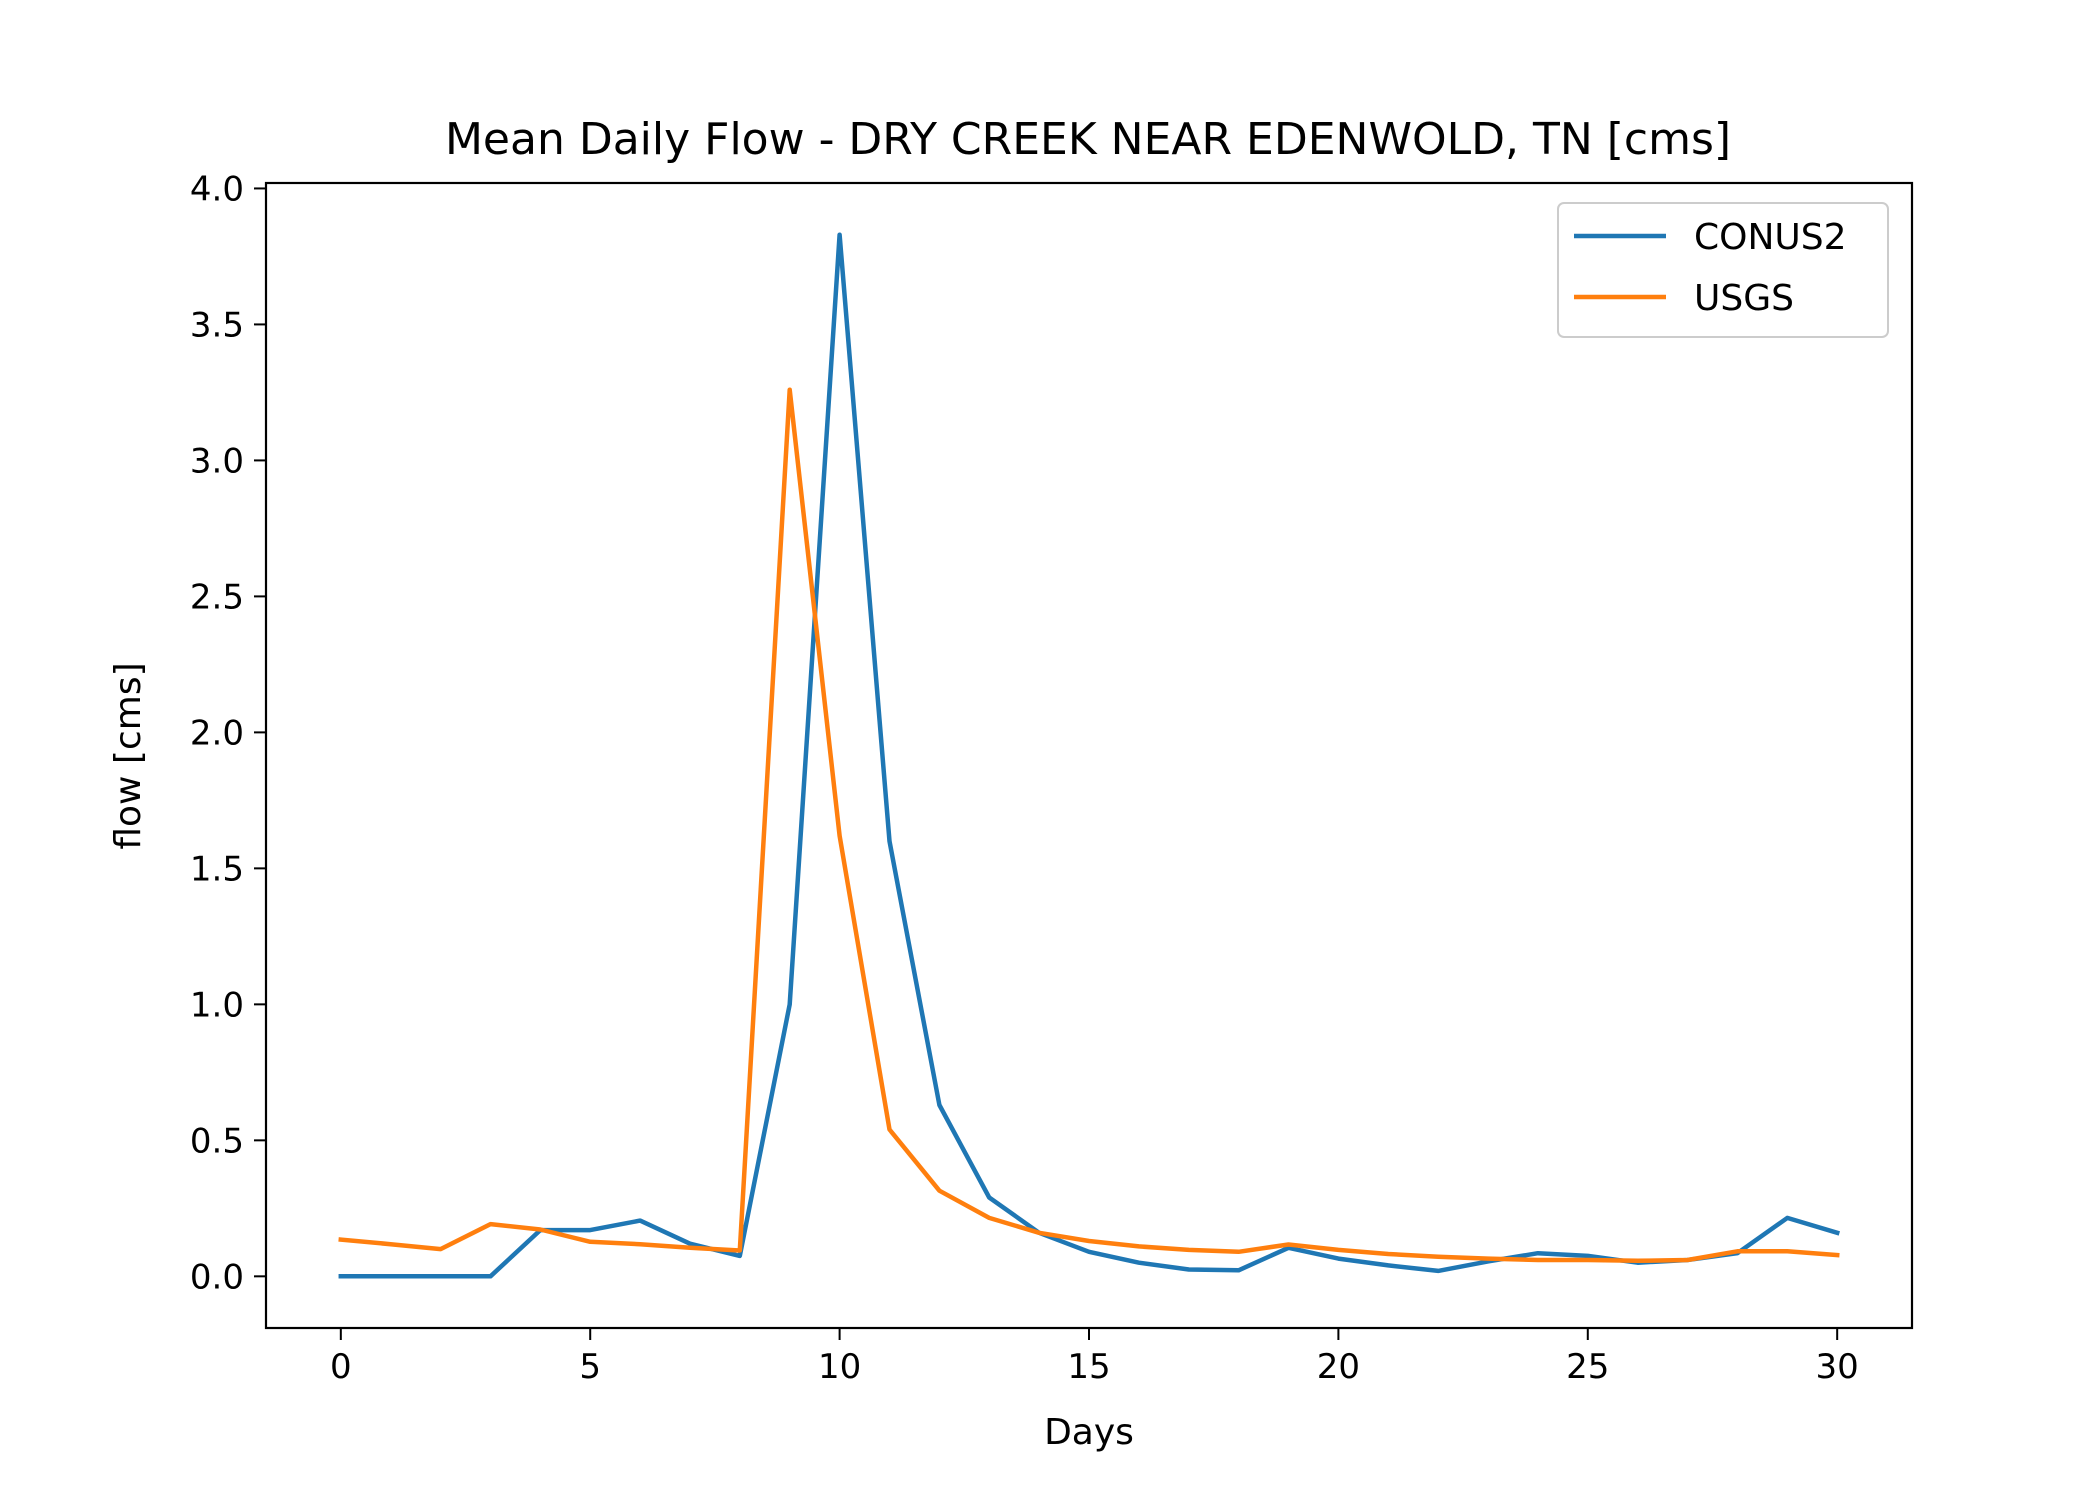 The image size is (2100, 1500). Describe the element at coordinates (128, 755) in the screenshot. I see `y-axis-label: flow [cms]` at that location.